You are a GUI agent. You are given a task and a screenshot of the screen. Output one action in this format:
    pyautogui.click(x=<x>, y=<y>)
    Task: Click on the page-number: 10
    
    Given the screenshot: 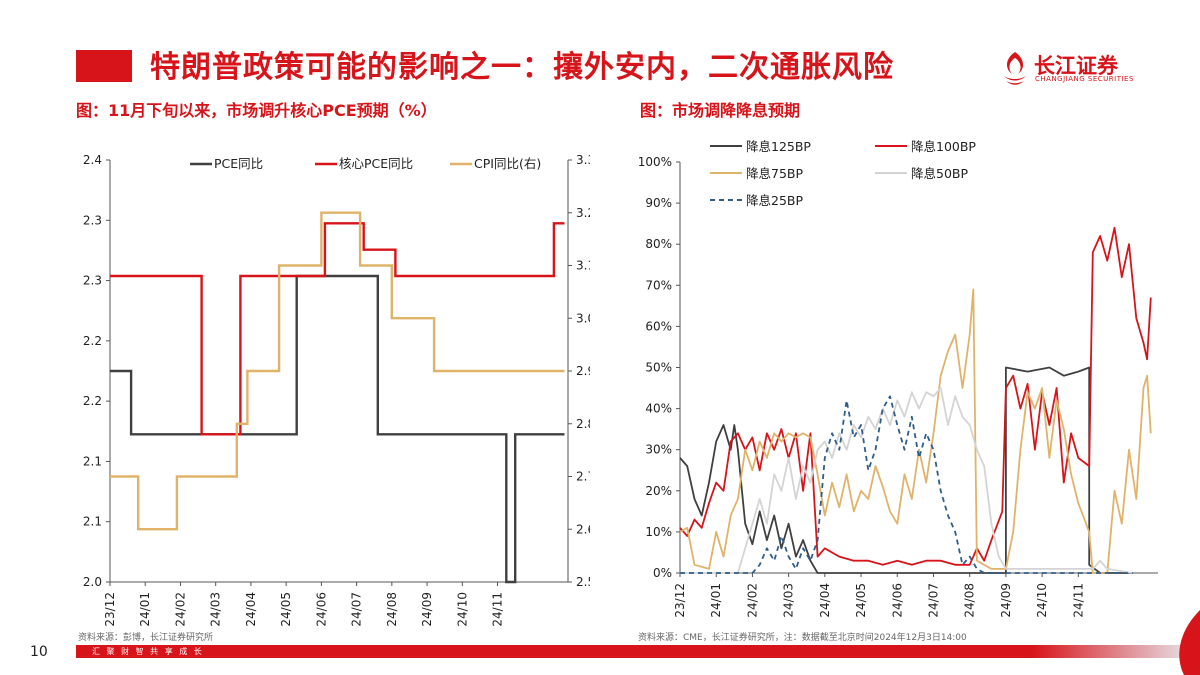 What is the action you would take?
    pyautogui.click(x=39, y=652)
    